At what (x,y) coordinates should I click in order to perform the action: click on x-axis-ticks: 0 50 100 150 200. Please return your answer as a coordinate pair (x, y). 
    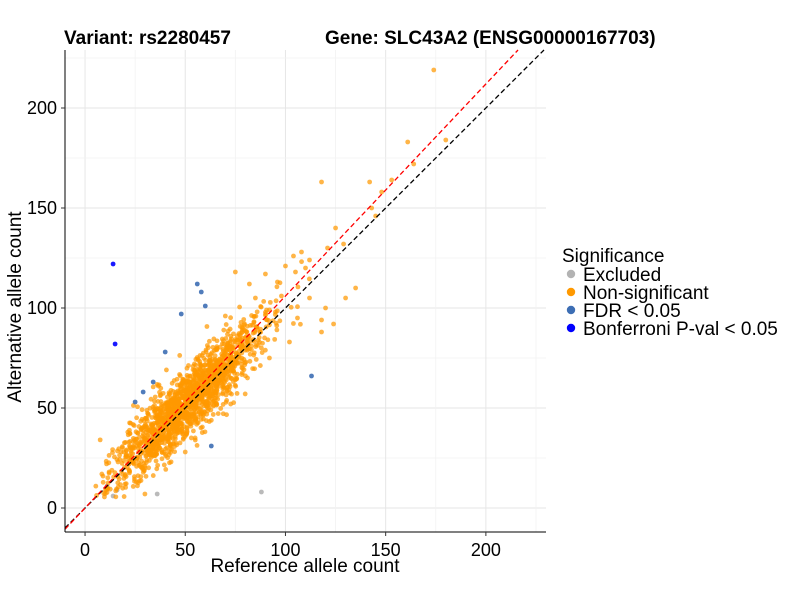
    Looking at the image, I should click on (290, 546).